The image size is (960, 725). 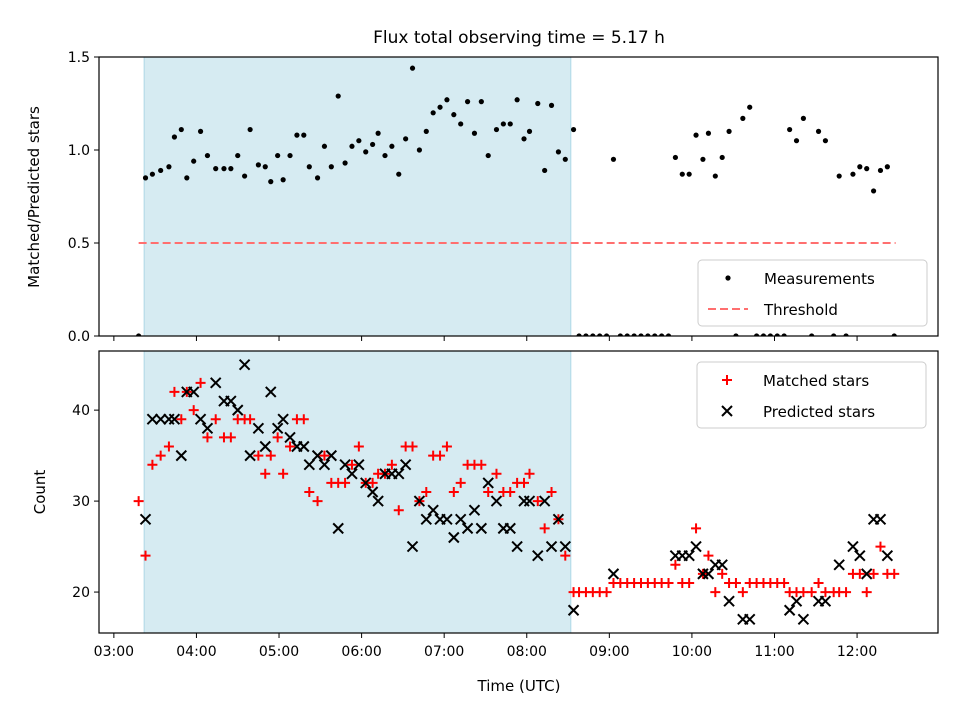 What do you see at coordinates (519, 38) in the screenshot?
I see `chart-title: Flux total observing time = 5.17 h` at bounding box center [519, 38].